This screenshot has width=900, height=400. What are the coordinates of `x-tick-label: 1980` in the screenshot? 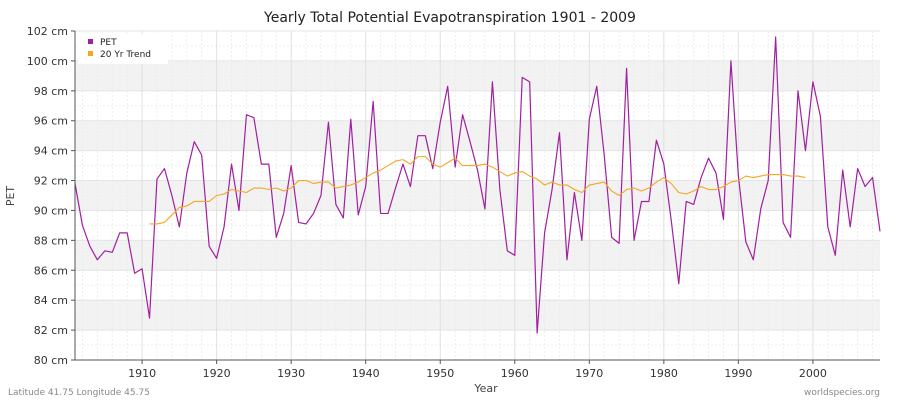 It's located at (664, 373).